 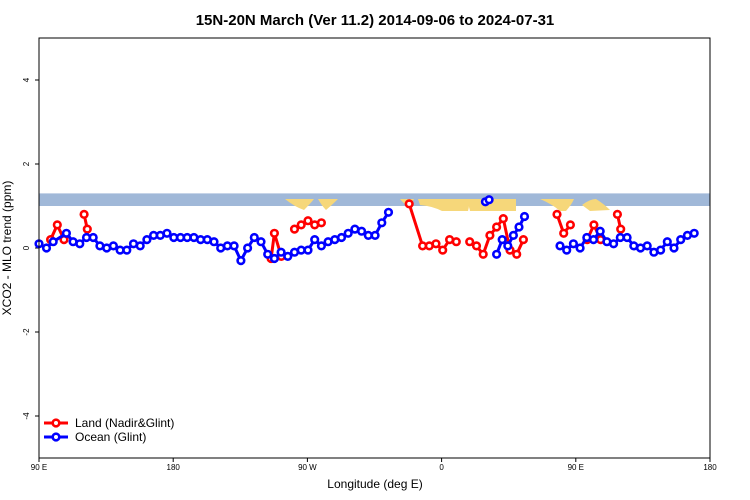 I want to click on x-tick-label: 90 E, so click(x=39, y=467).